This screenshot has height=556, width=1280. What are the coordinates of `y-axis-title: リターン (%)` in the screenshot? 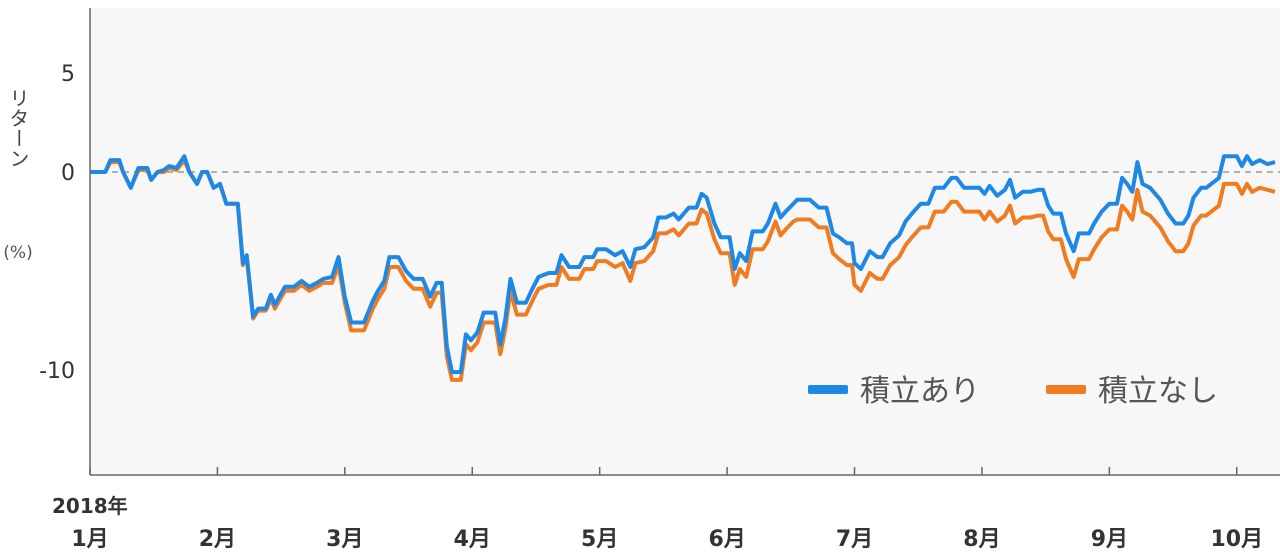 It's located at (17, 175).